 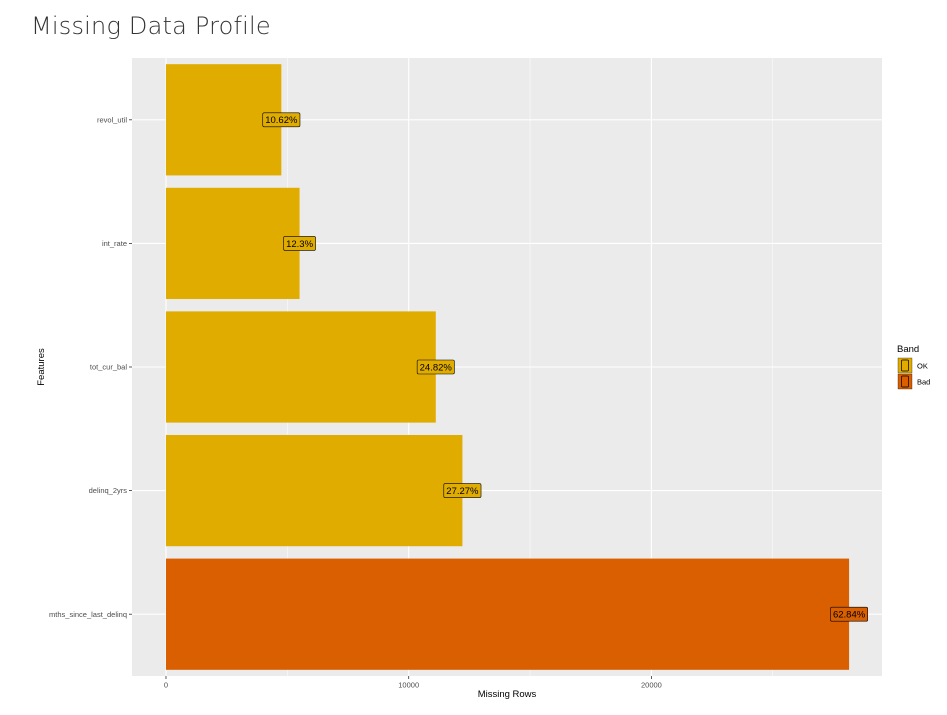 What do you see at coordinates (300, 367) in the screenshot?
I see `bar-tot_cur_bal` at bounding box center [300, 367].